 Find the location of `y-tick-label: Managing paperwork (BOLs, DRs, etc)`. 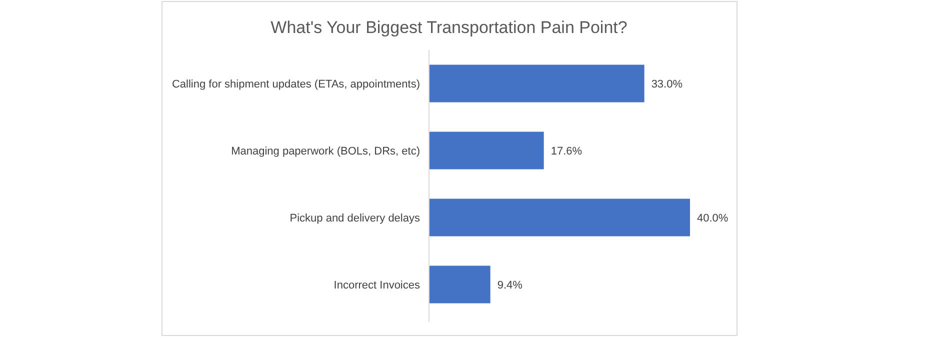

y-tick-label: Managing paperwork (BOLs, DRs, etc) is located at coordinates (325, 151).